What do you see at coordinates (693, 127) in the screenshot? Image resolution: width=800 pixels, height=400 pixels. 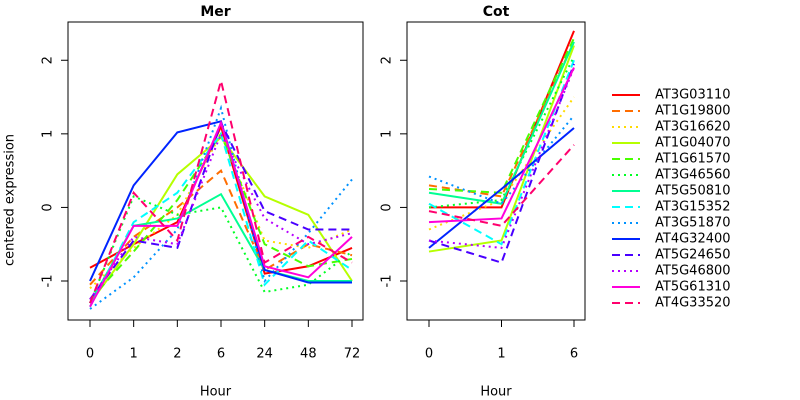 I see `legend-label: AT3G16620` at bounding box center [693, 127].